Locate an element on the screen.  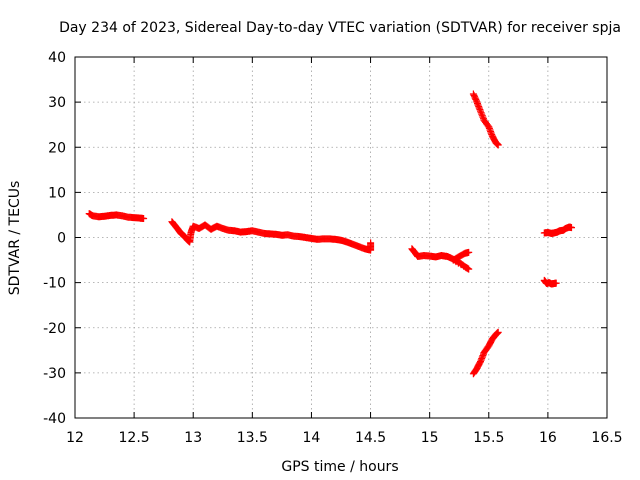
y-tick-label: -10 is located at coordinates (54, 284).